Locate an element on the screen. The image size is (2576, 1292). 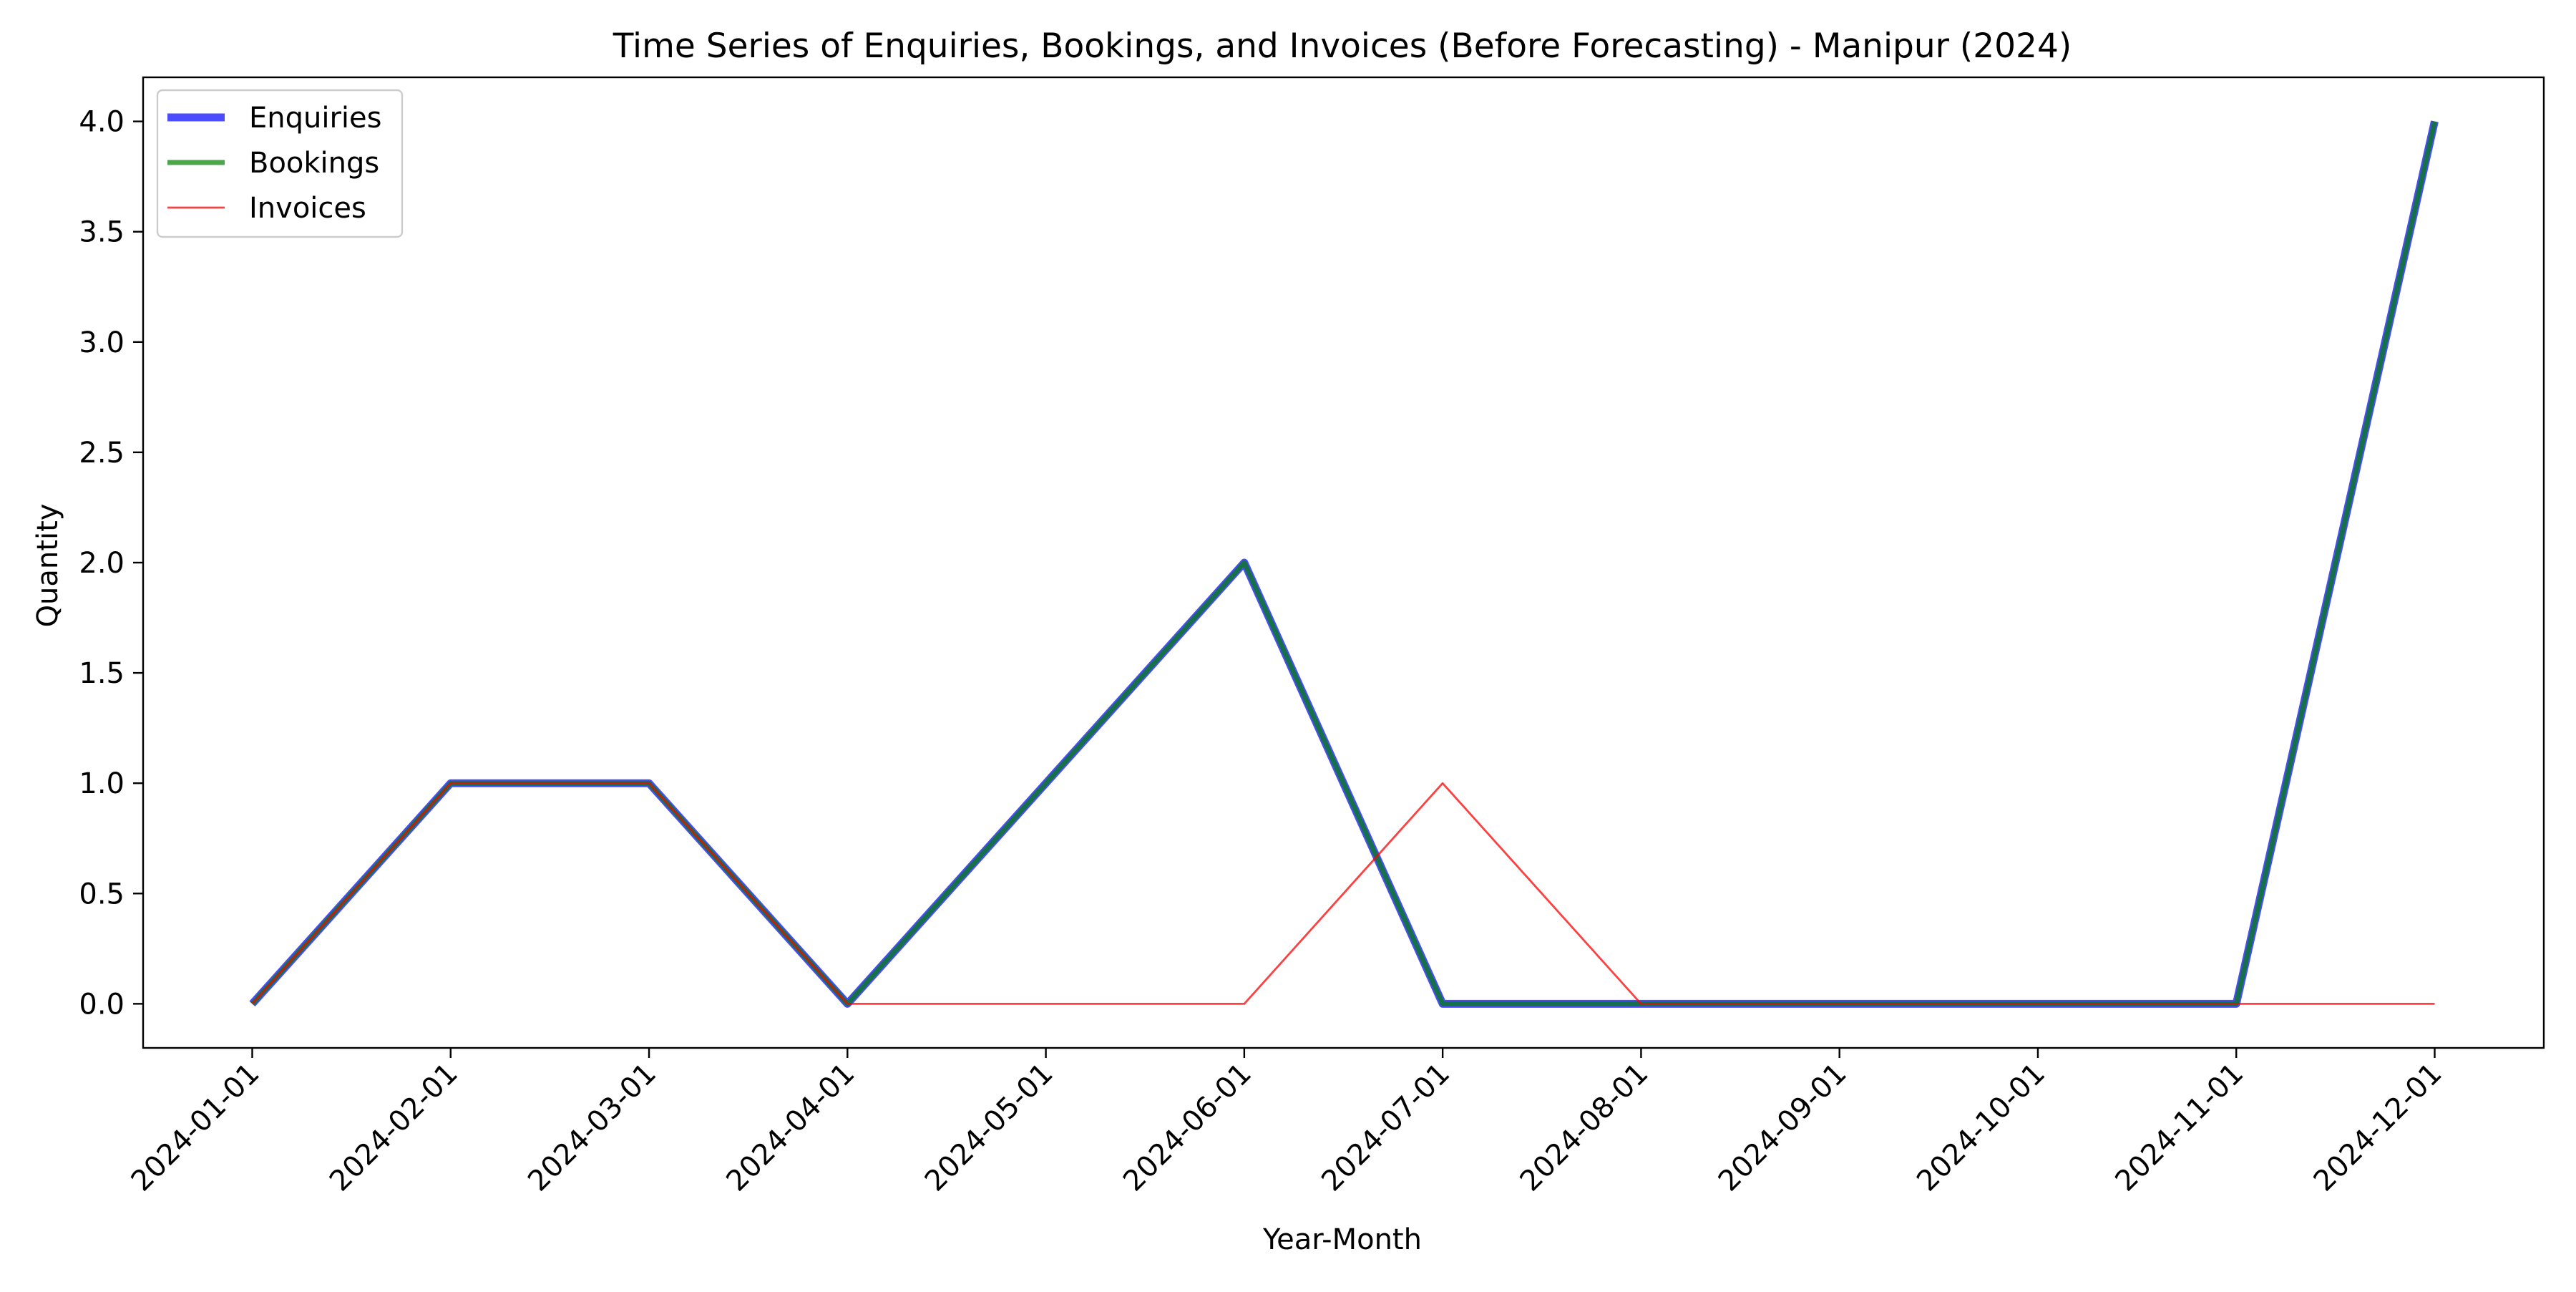
x-tick-label: 2024-08-01 is located at coordinates (1584, 1127).